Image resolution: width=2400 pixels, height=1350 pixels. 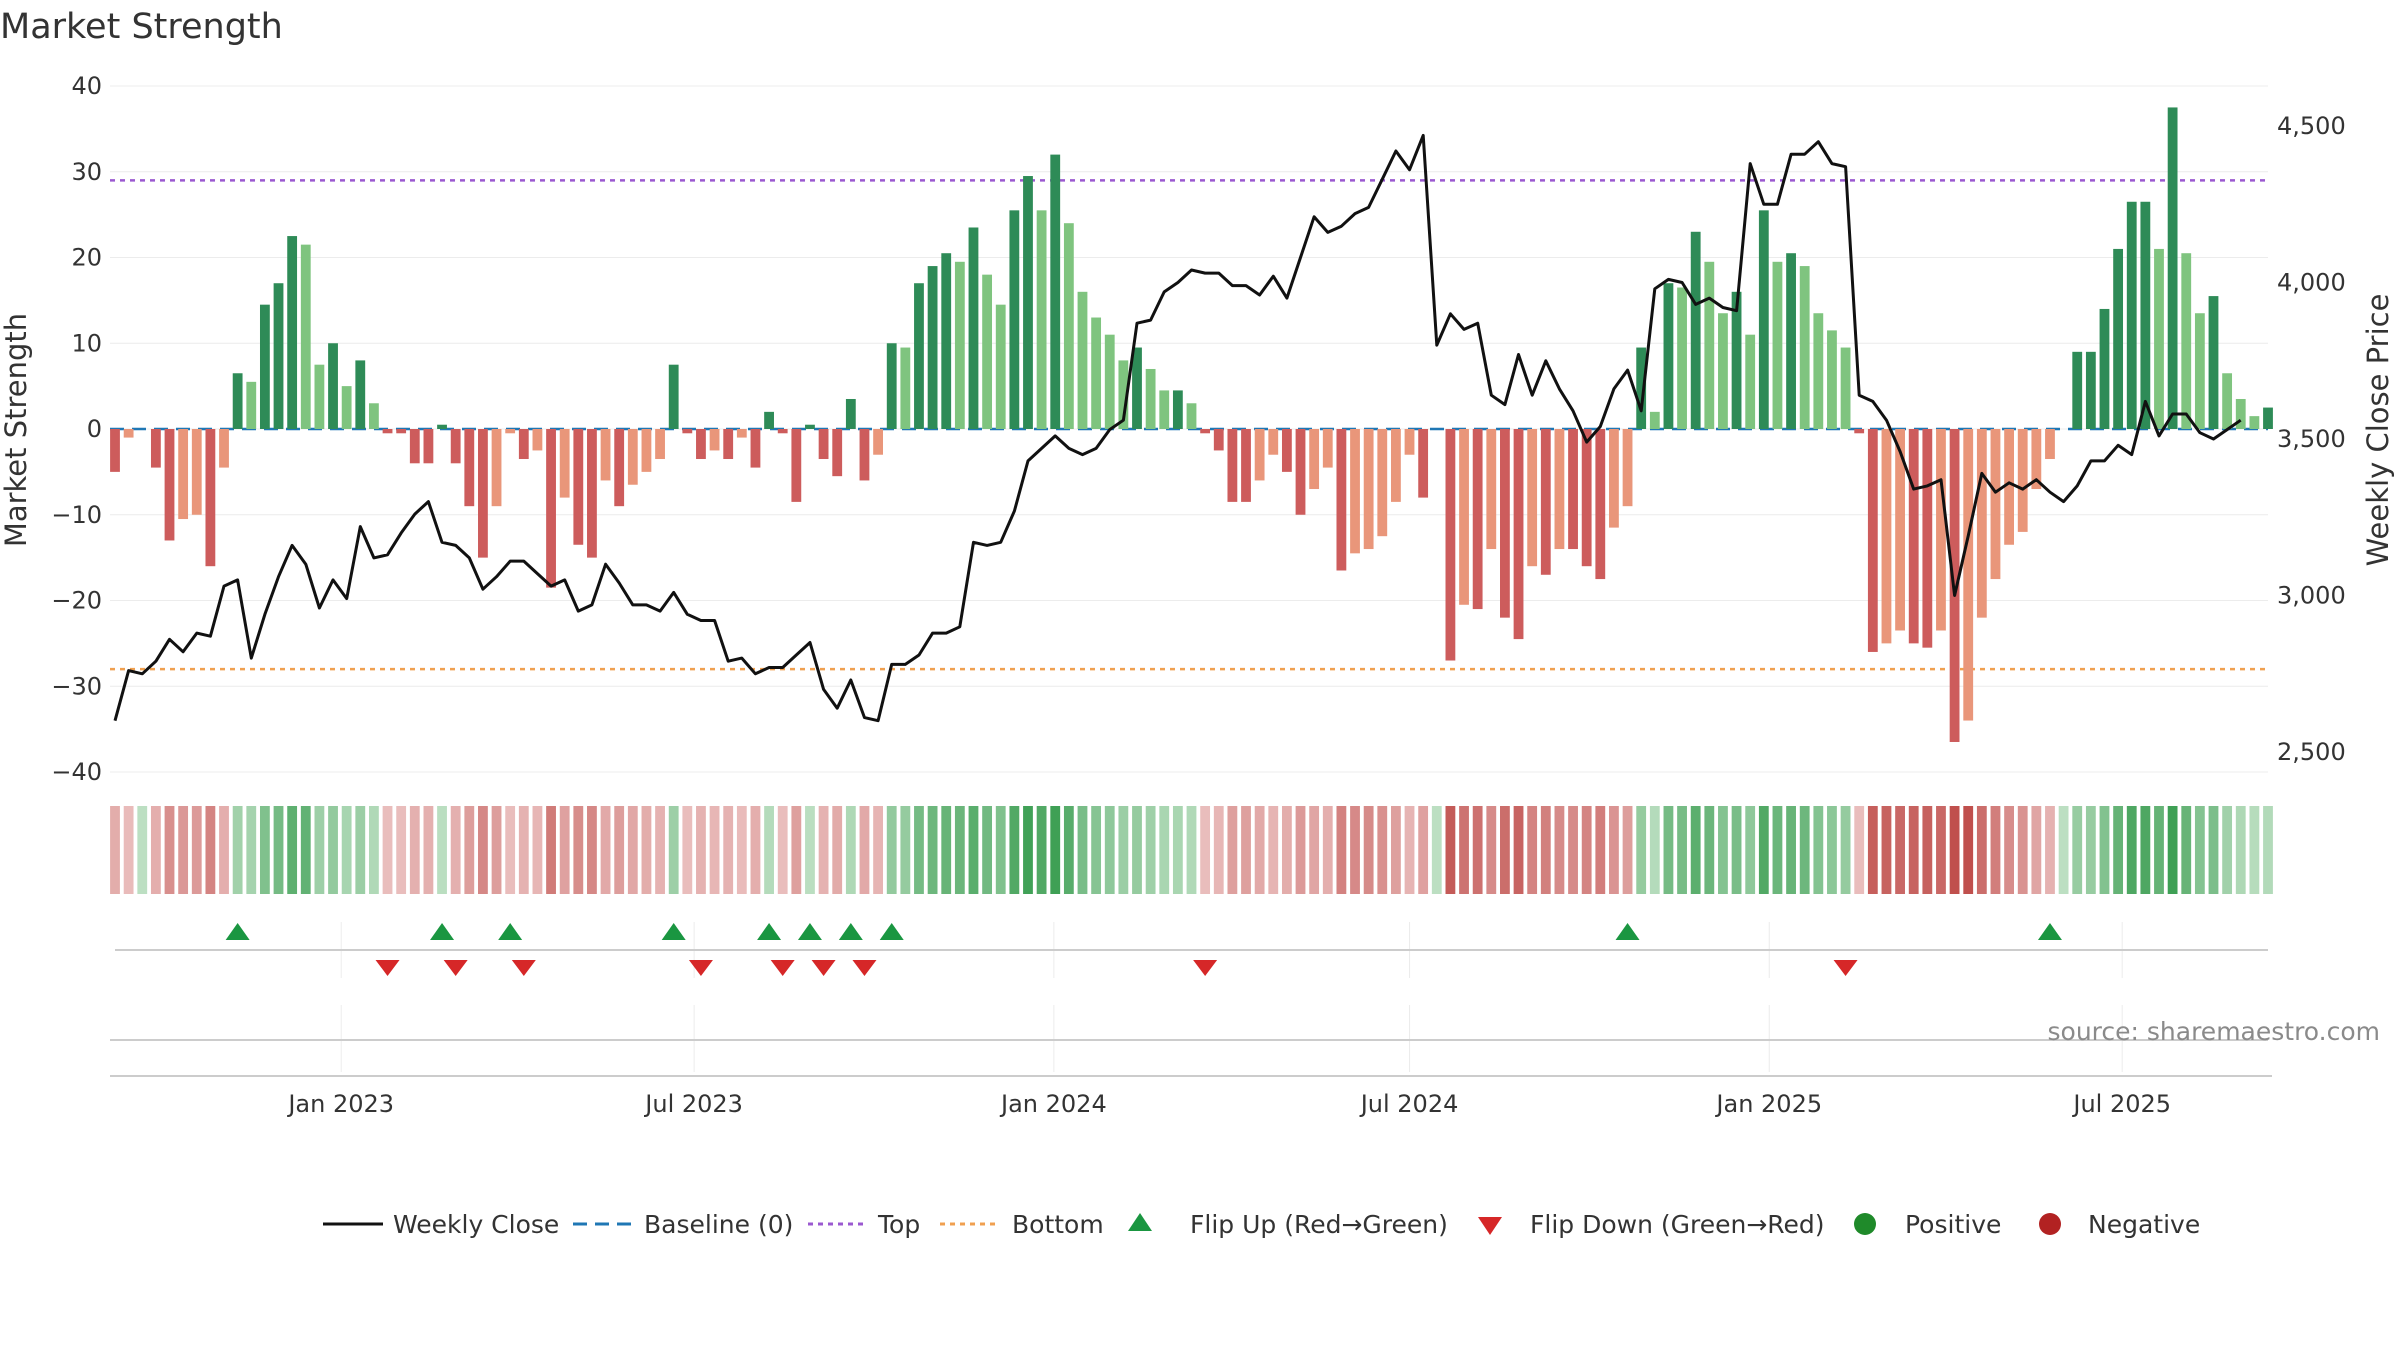 What do you see at coordinates (76, 772) in the screenshot?
I see `y-tick-label: −40` at bounding box center [76, 772].